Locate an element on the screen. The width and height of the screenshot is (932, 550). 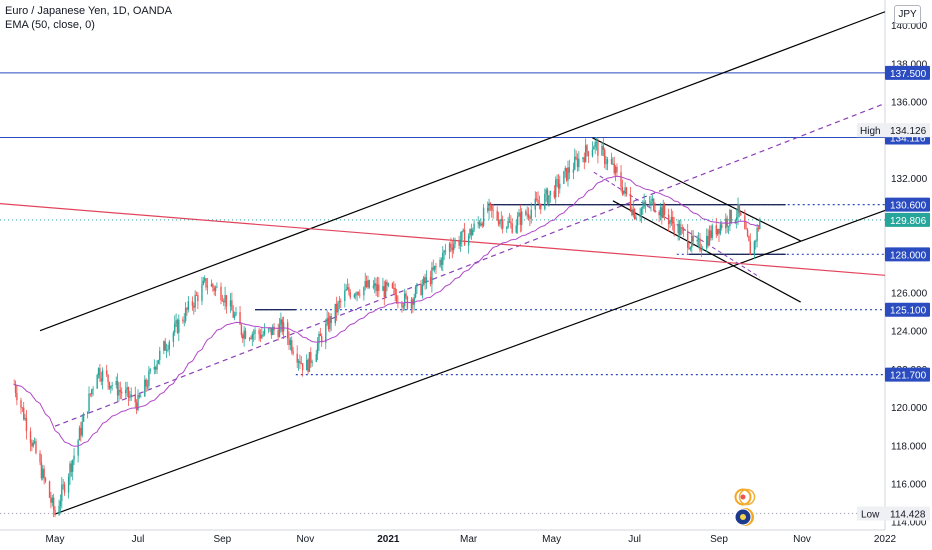
price-tag: 130.600 is located at coordinates (907, 204).